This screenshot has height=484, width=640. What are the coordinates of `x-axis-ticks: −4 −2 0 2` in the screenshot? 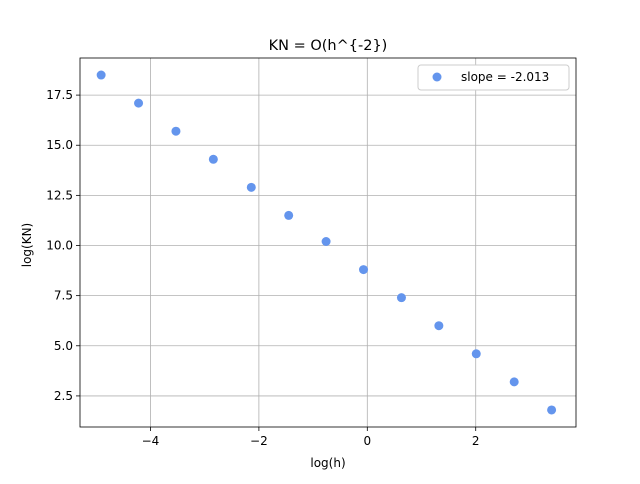 It's located at (311, 437).